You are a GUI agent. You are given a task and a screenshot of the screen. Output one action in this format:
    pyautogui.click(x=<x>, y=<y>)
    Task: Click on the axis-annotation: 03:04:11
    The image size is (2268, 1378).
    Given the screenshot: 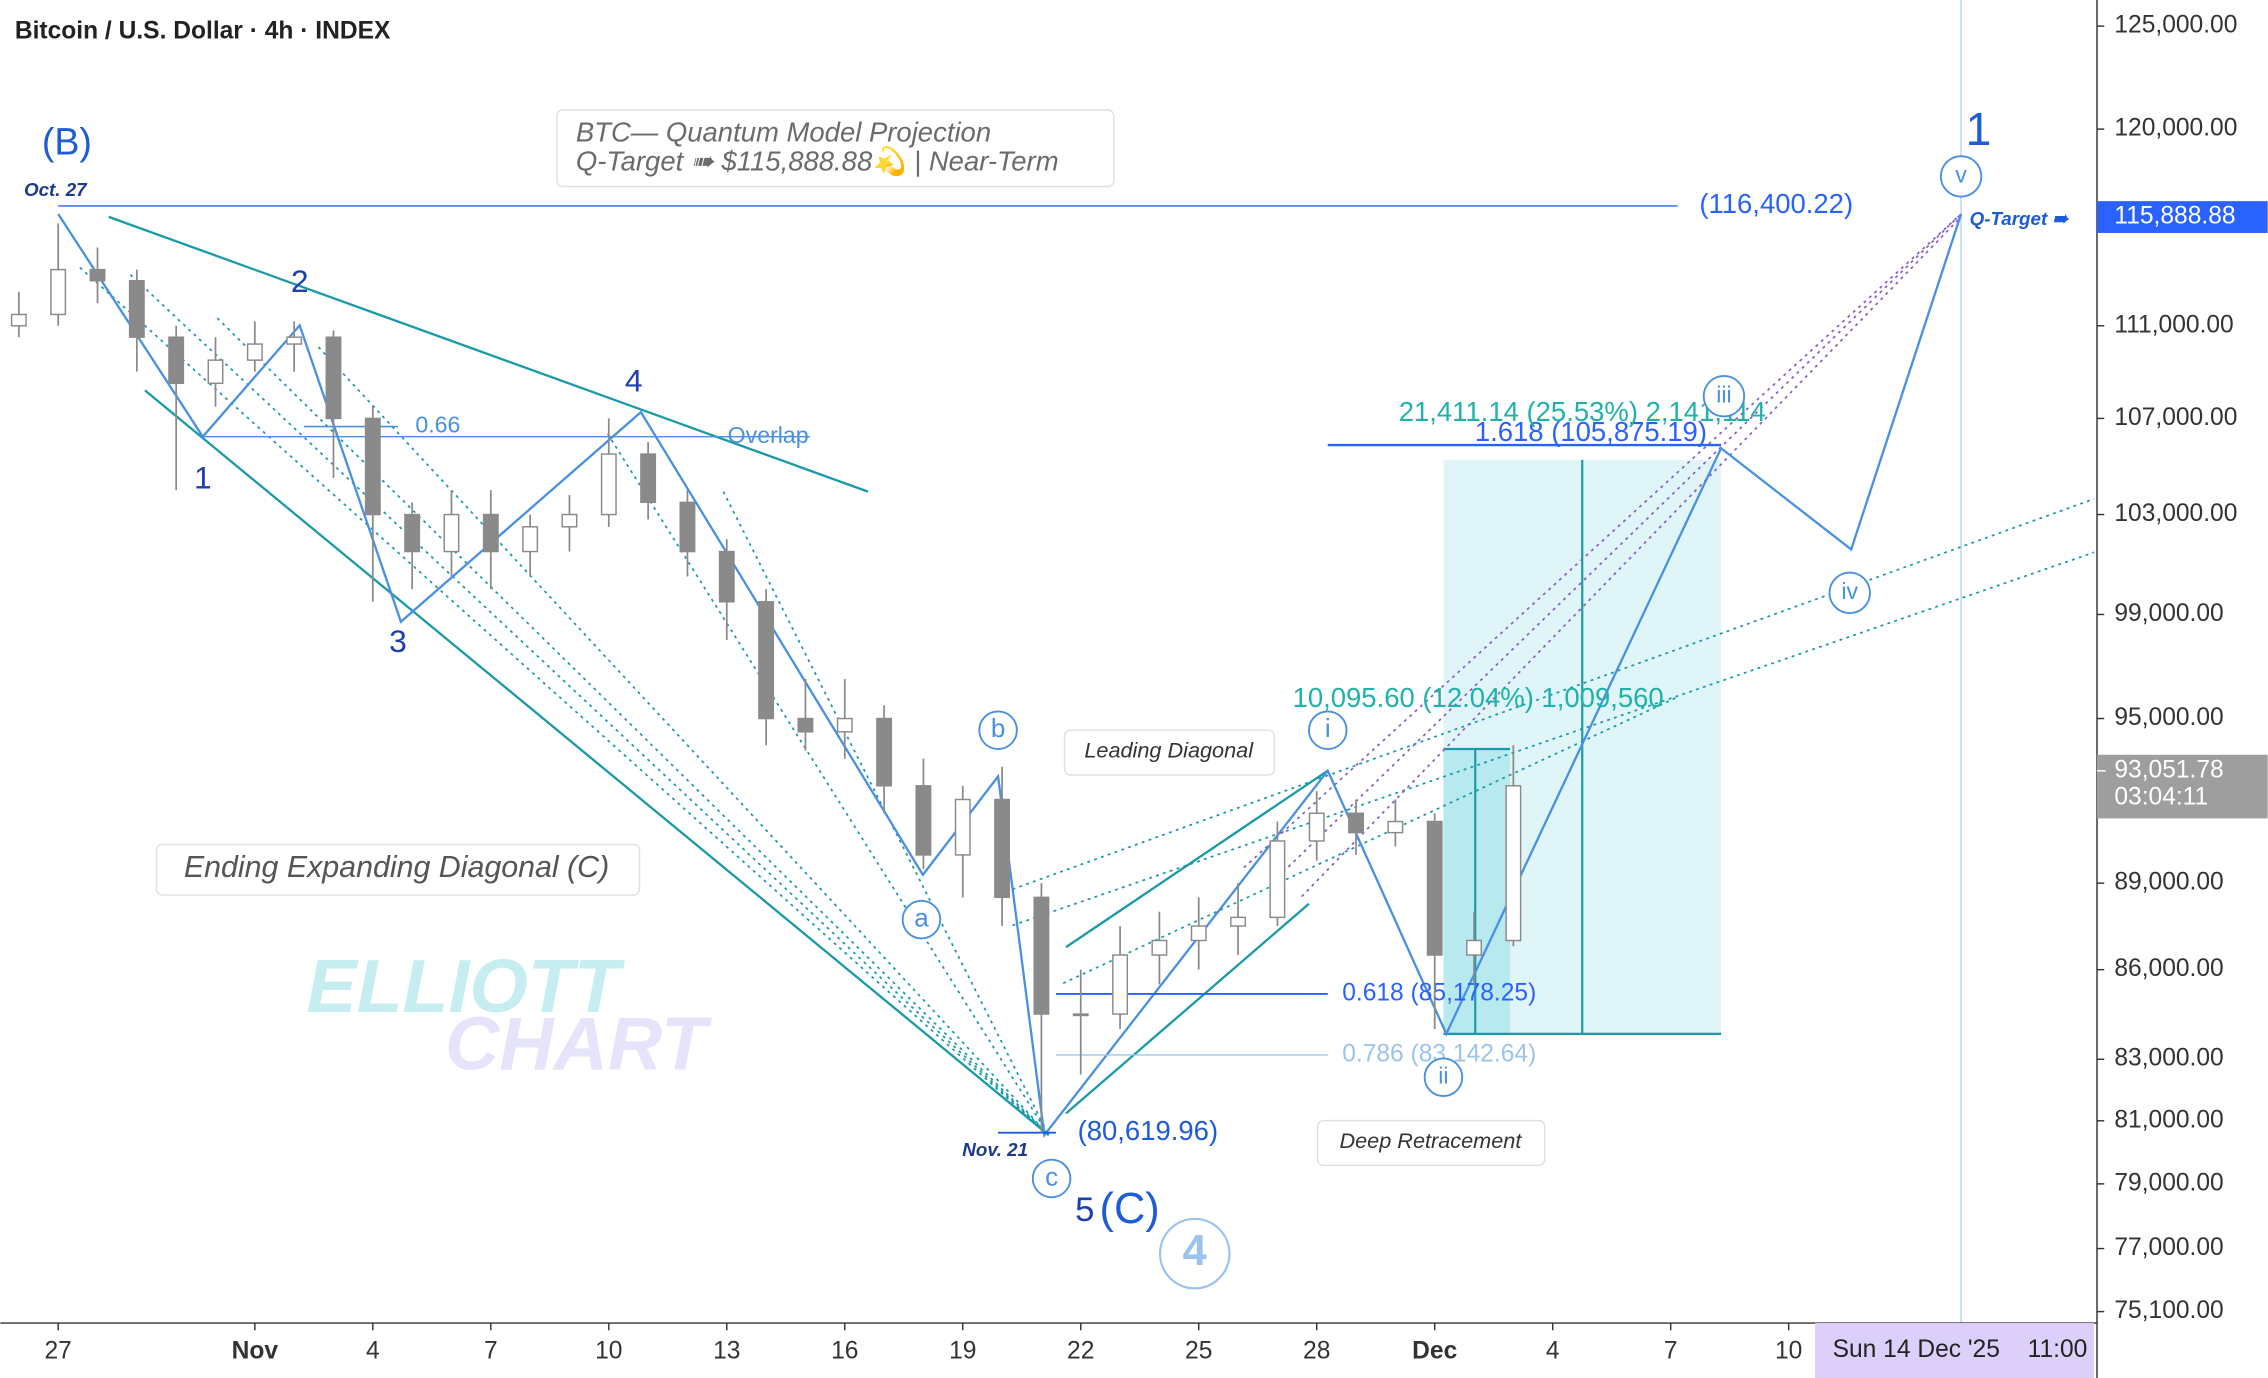 What is the action you would take?
    pyautogui.click(x=2161, y=797)
    